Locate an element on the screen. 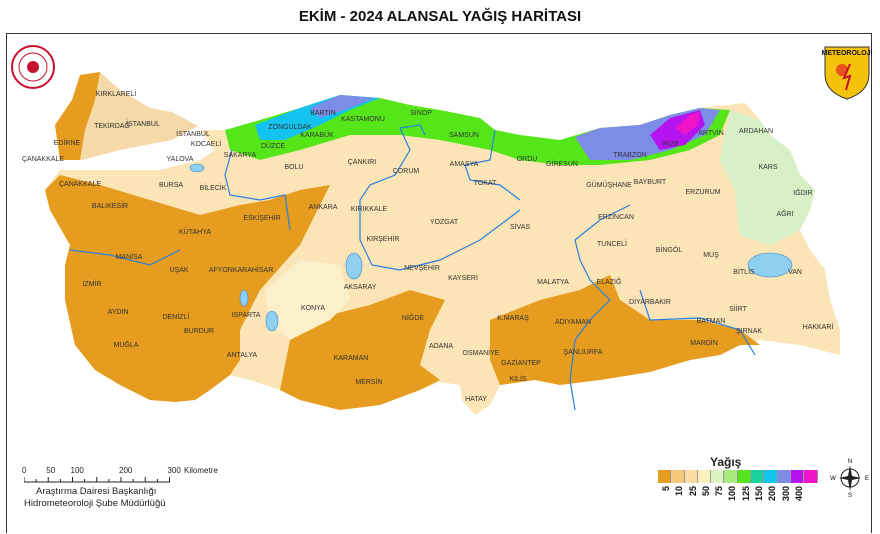  city-label: BİNGÖL is located at coordinates (669, 249).